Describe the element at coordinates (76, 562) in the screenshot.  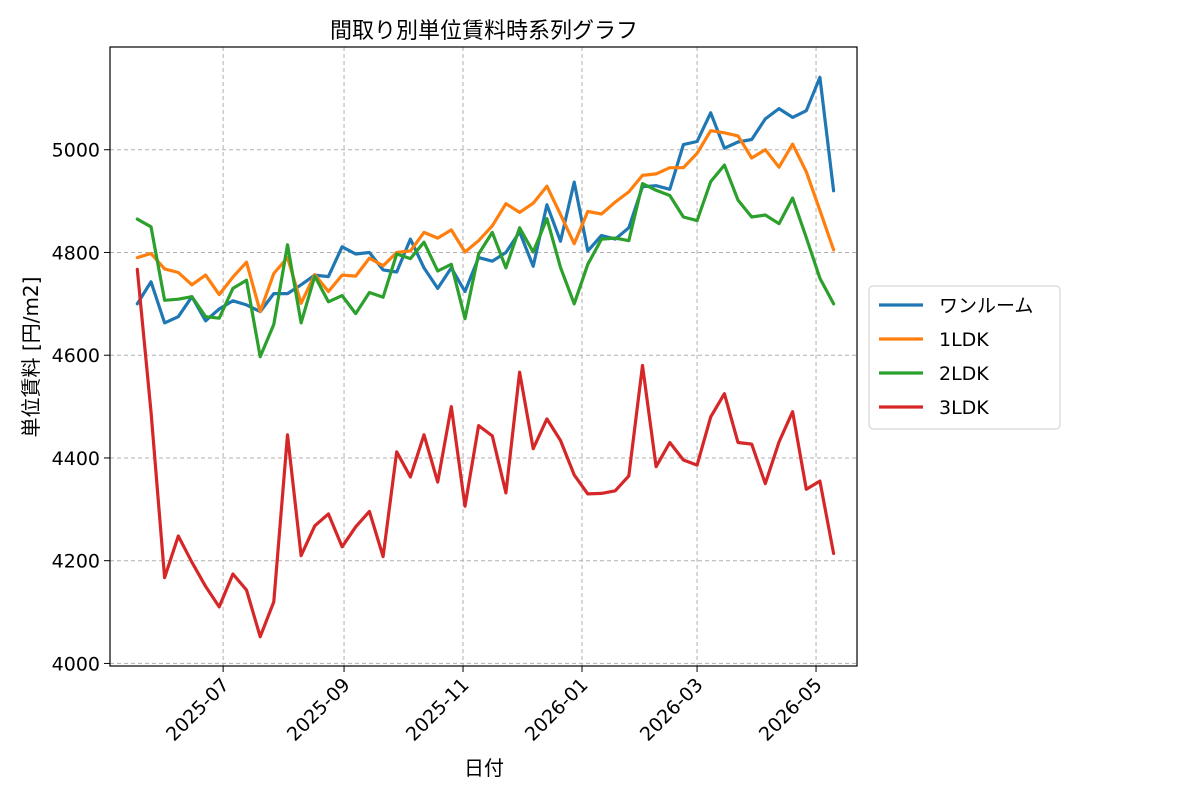
I see `y-tick-label: 4200` at that location.